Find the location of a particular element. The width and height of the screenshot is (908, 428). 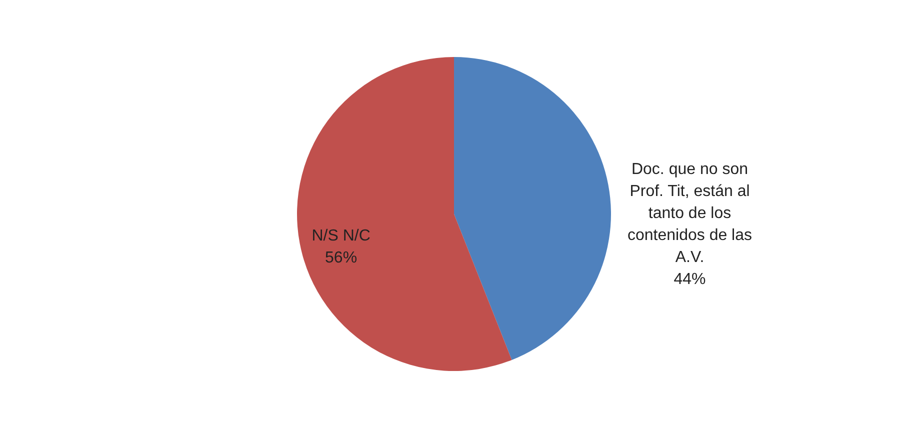

slice-label: N/S N/C is located at coordinates (341, 236).